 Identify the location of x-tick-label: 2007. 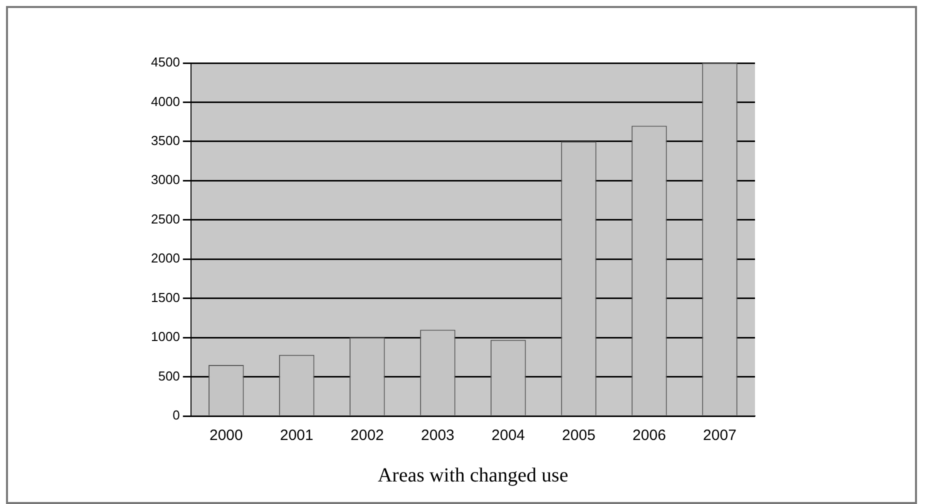
(719, 435).